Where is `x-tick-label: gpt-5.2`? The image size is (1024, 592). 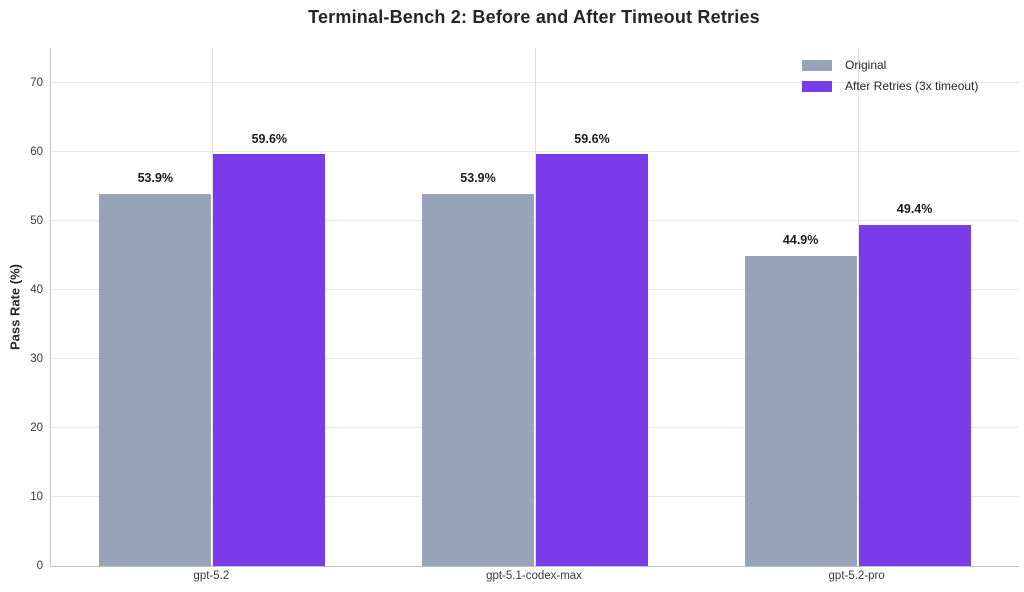 x-tick-label: gpt-5.2 is located at coordinates (211, 576).